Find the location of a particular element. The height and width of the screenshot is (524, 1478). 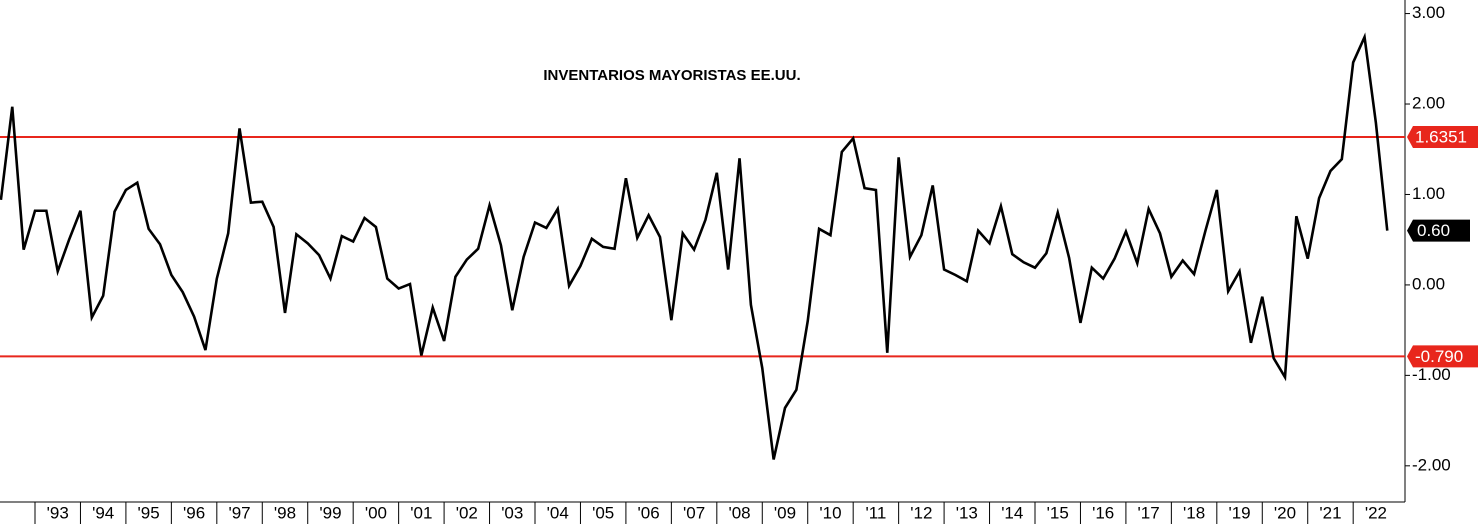

last-value-box is located at coordinates (1438, 230).